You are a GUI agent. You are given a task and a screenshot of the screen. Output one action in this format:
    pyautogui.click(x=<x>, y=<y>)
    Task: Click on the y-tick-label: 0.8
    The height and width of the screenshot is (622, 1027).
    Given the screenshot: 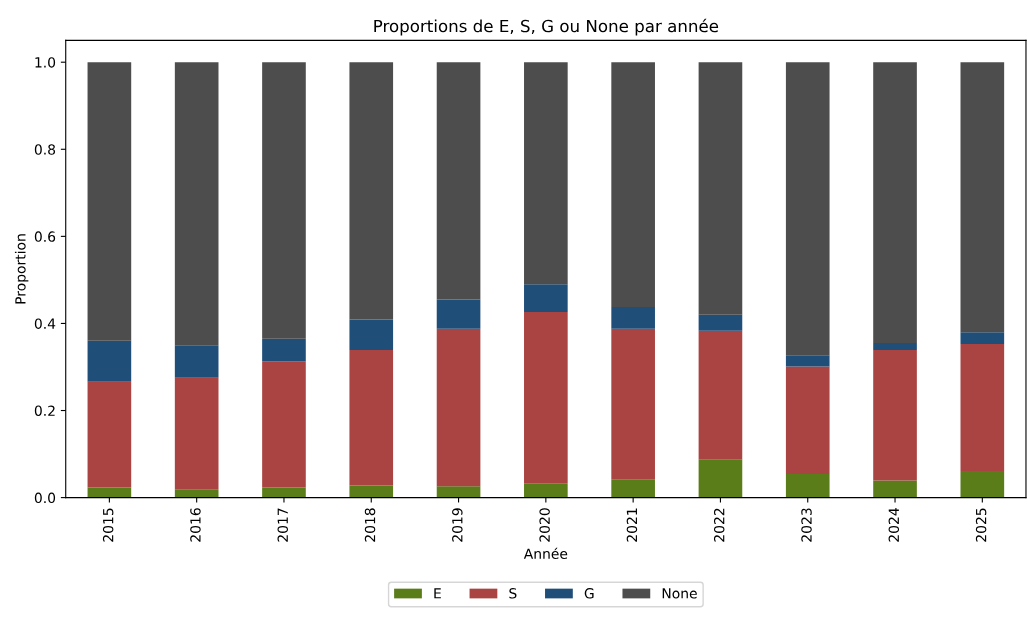 What is the action you would take?
    pyautogui.click(x=45, y=149)
    